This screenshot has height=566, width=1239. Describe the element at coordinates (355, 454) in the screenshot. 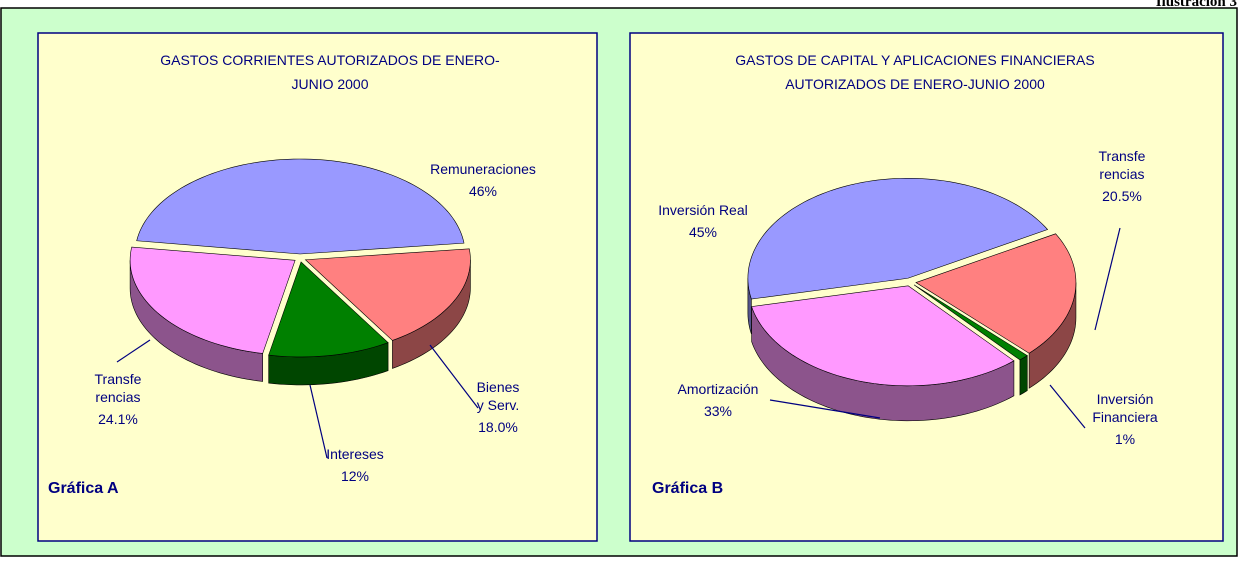

I see `slice-label: Intereses` at that location.